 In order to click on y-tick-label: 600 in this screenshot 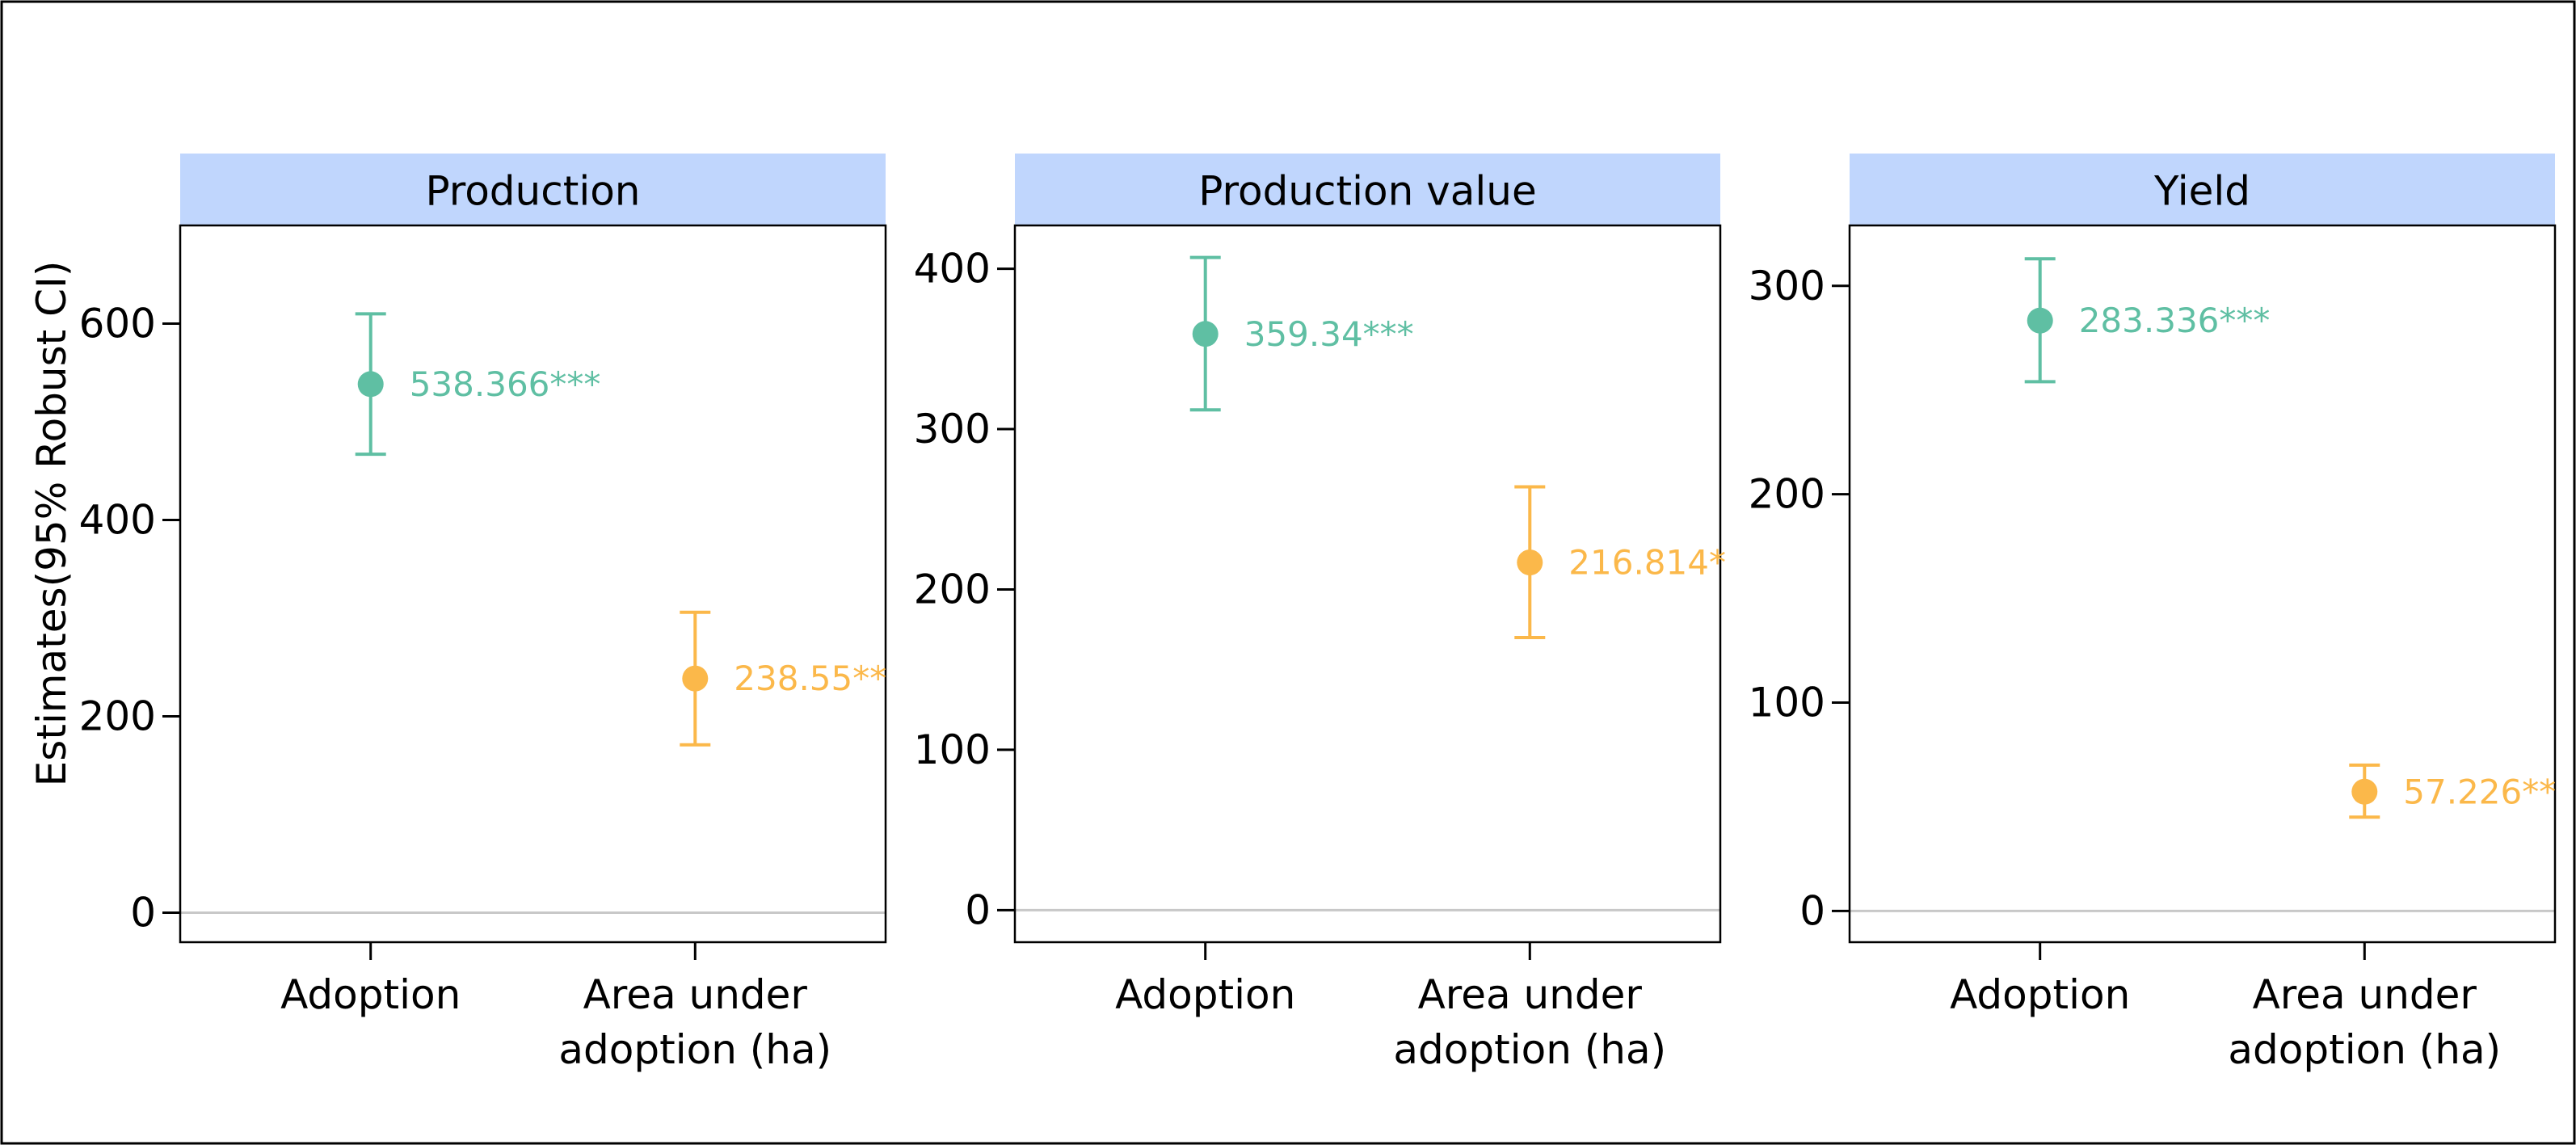, I will do `click(117, 324)`.